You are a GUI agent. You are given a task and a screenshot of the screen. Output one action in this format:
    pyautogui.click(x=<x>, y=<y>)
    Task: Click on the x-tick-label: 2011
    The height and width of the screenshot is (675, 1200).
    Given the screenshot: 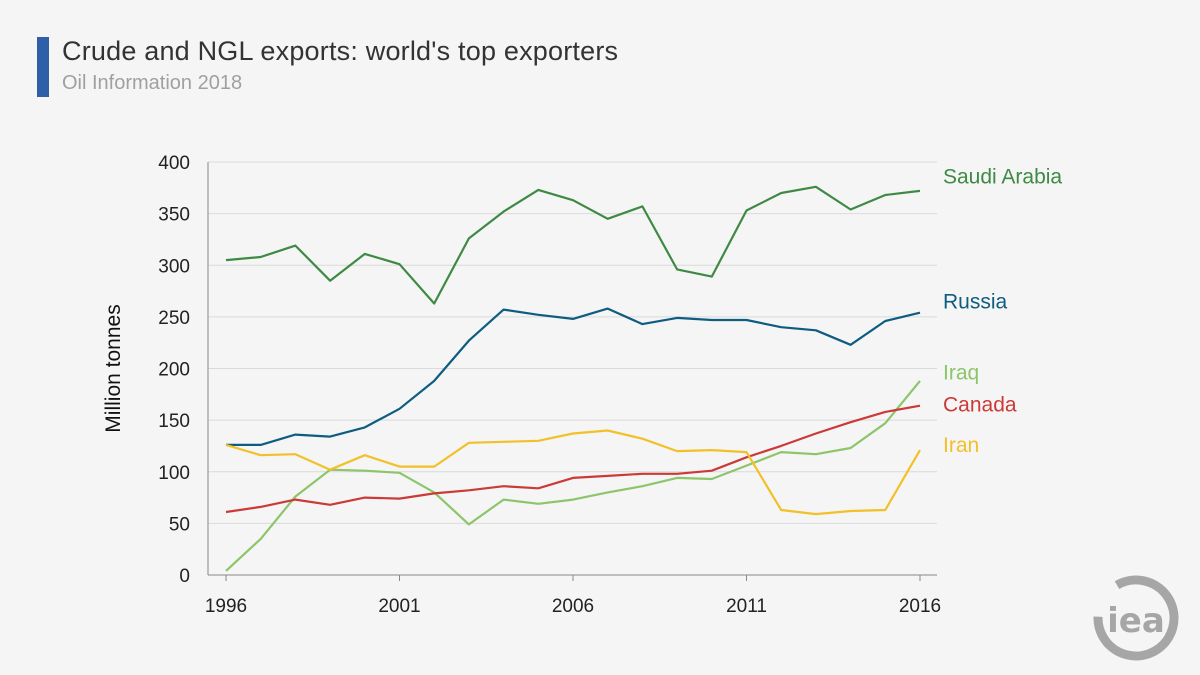 What is the action you would take?
    pyautogui.click(x=746, y=606)
    